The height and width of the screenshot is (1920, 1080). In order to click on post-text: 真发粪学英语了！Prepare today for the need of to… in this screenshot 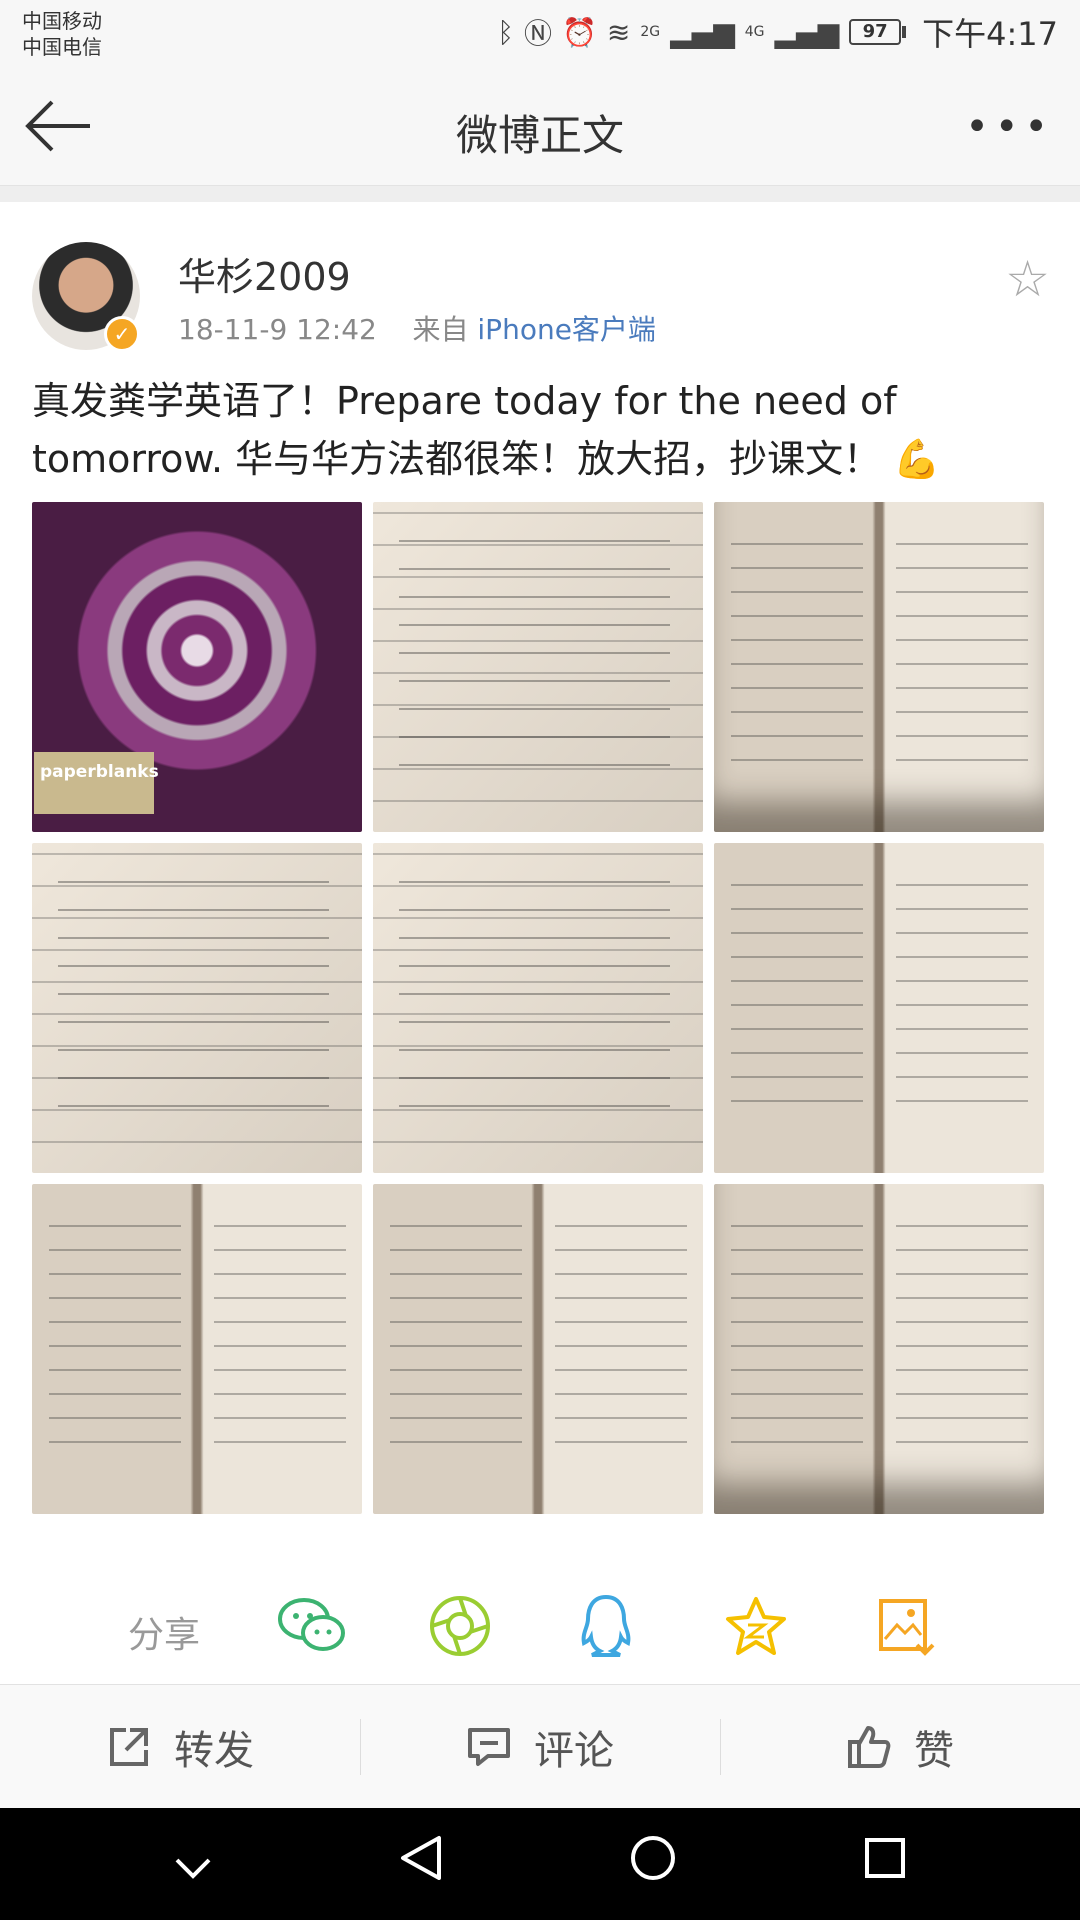, I will do `click(542, 430)`.